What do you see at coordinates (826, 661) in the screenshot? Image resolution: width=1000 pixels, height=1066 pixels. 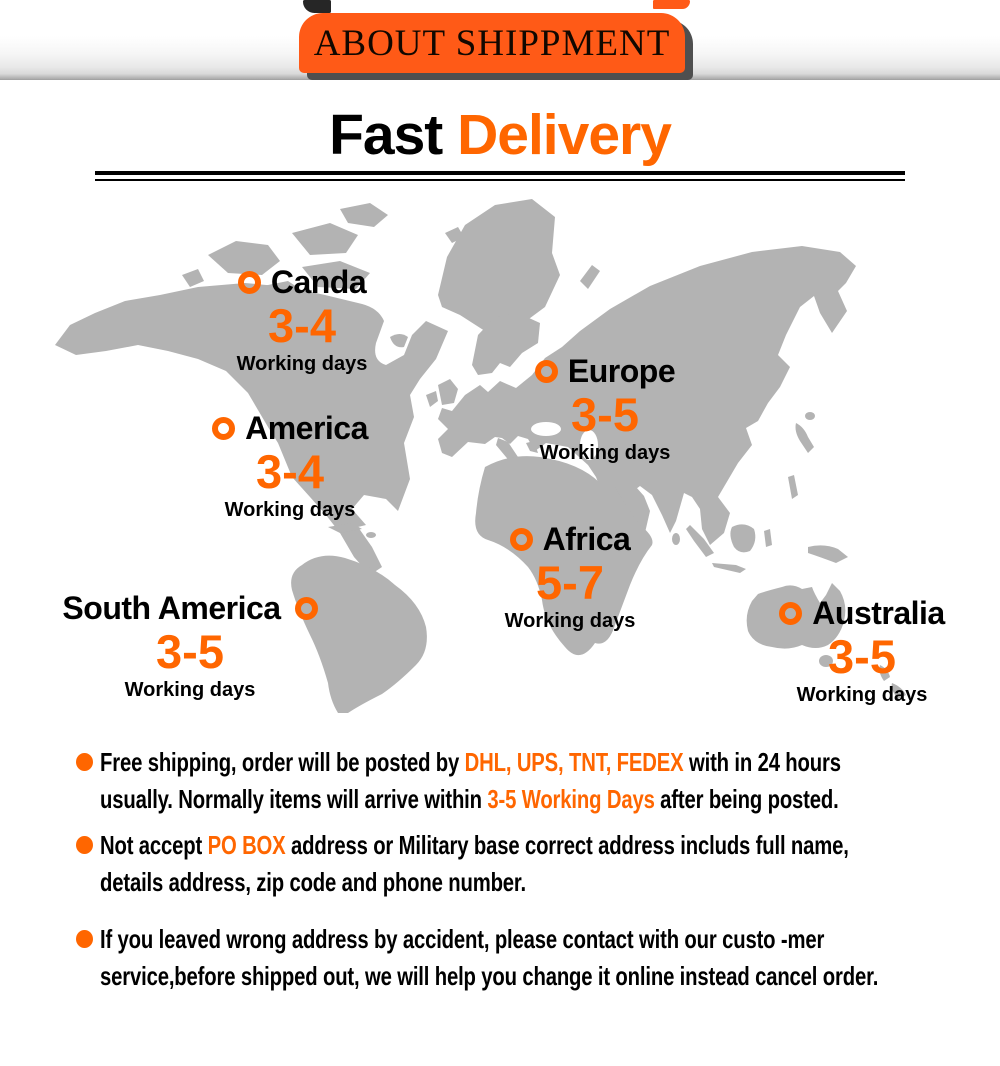 I see `island-tasmania` at bounding box center [826, 661].